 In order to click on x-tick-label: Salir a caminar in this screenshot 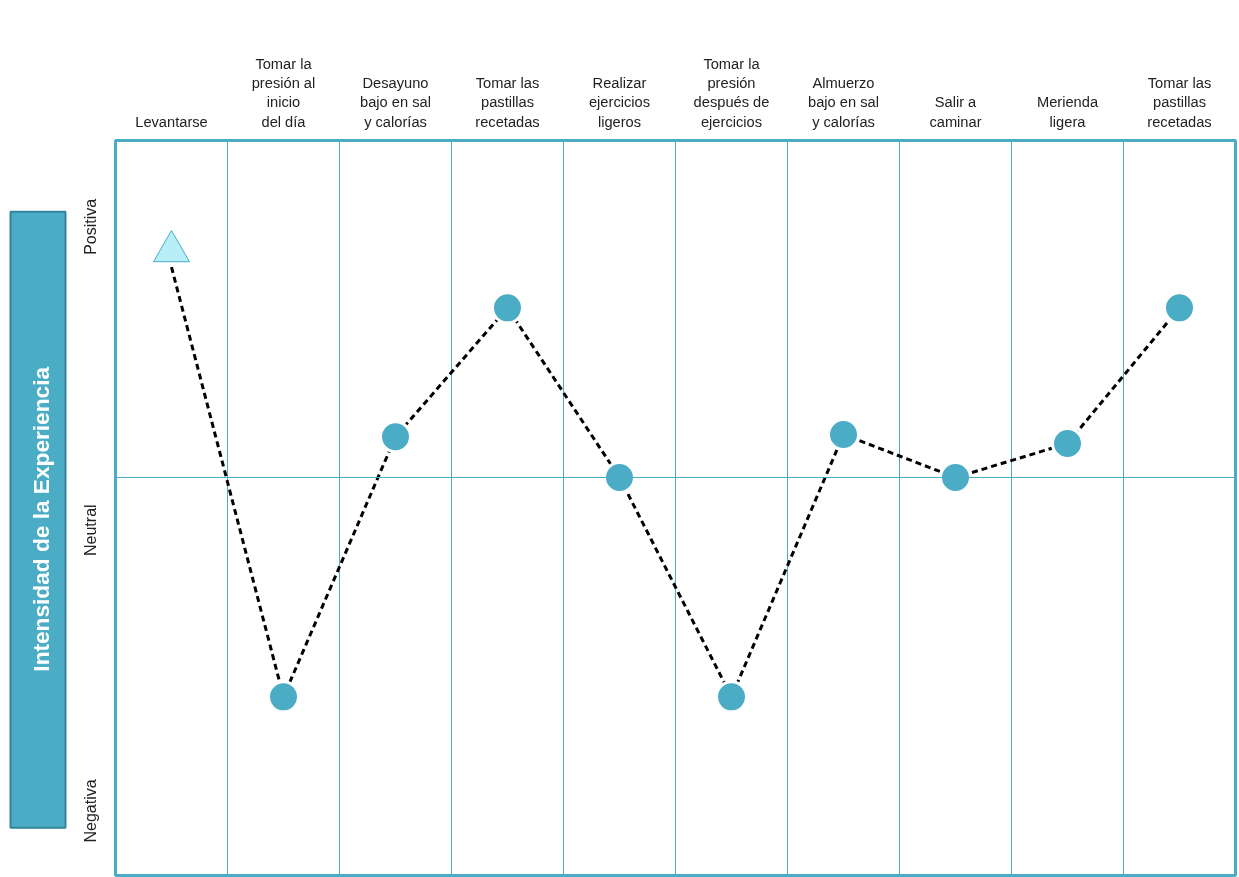, I will do `click(955, 112)`.